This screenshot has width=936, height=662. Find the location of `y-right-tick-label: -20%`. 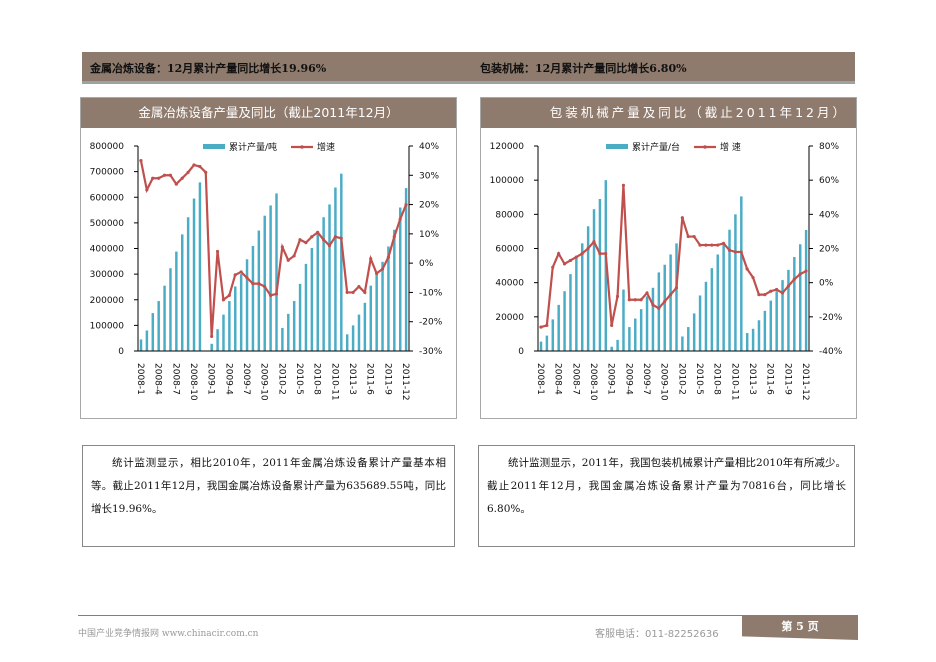

y-right-tick-label: -20% is located at coordinates (431, 323).